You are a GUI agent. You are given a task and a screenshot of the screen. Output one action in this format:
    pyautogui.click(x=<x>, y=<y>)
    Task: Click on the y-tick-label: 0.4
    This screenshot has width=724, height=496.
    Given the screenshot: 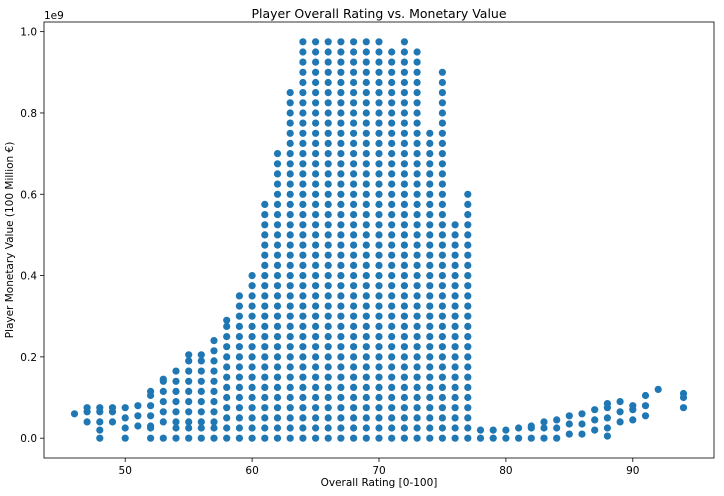 What is the action you would take?
    pyautogui.click(x=28, y=277)
    